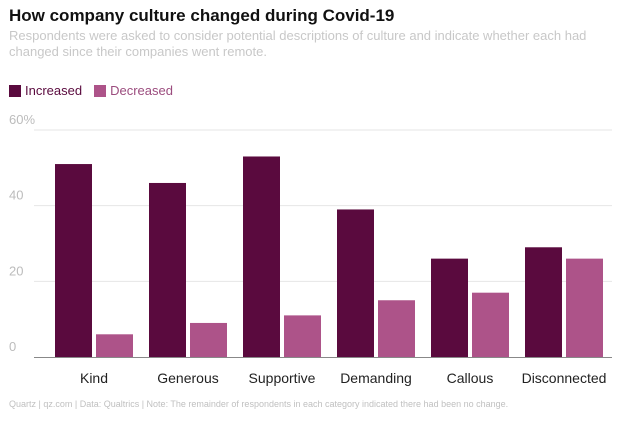  What do you see at coordinates (302, 336) in the screenshot?
I see `bar-decreased-supportive` at bounding box center [302, 336].